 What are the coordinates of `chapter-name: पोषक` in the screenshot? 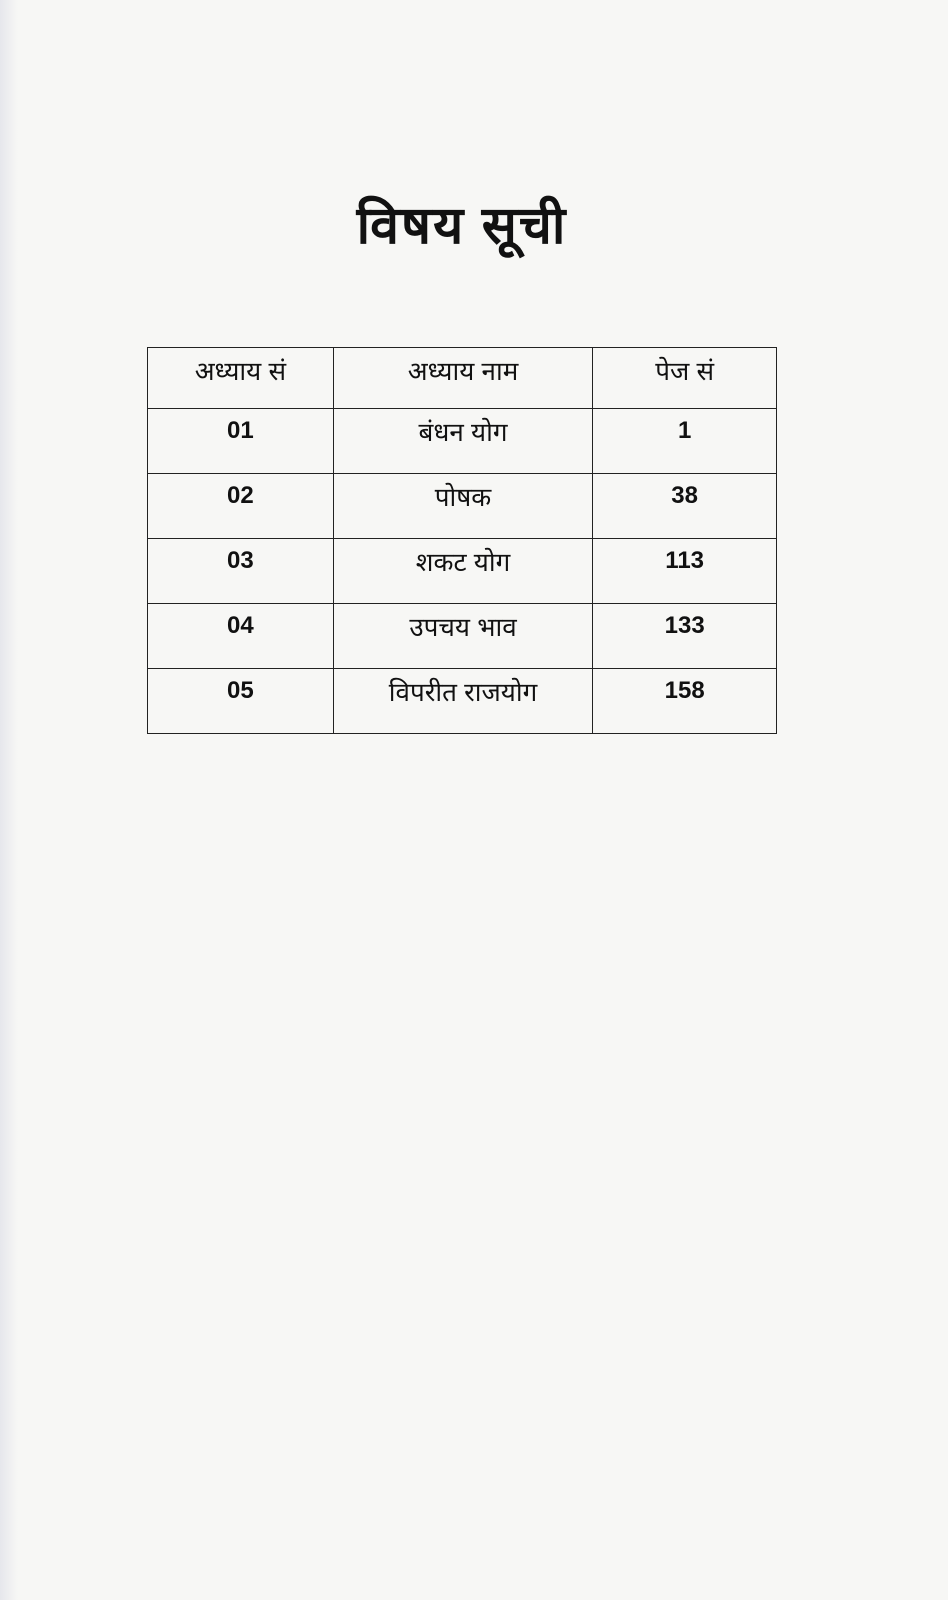 It's located at (463, 506).